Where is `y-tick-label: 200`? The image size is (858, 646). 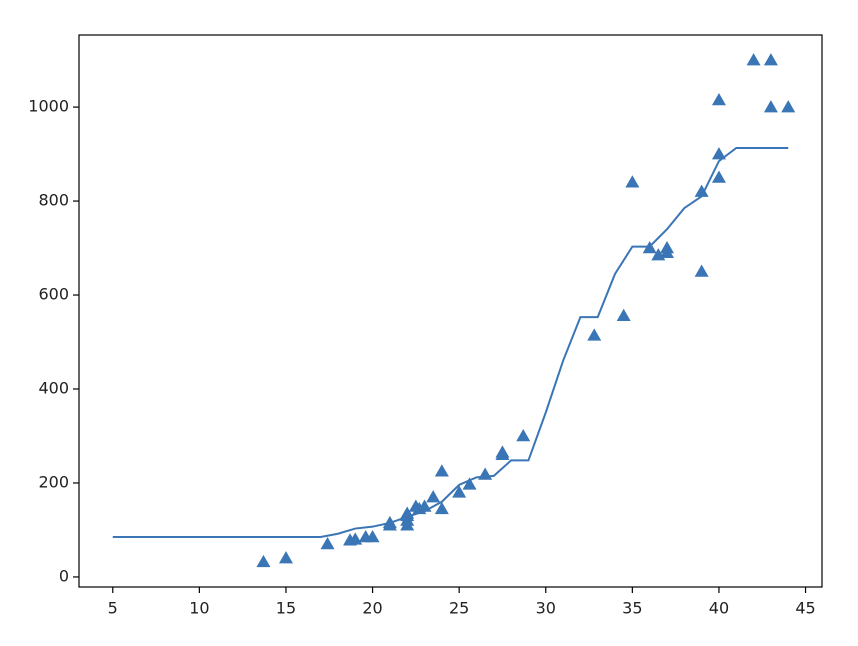
y-tick-label: 200 is located at coordinates (53, 481).